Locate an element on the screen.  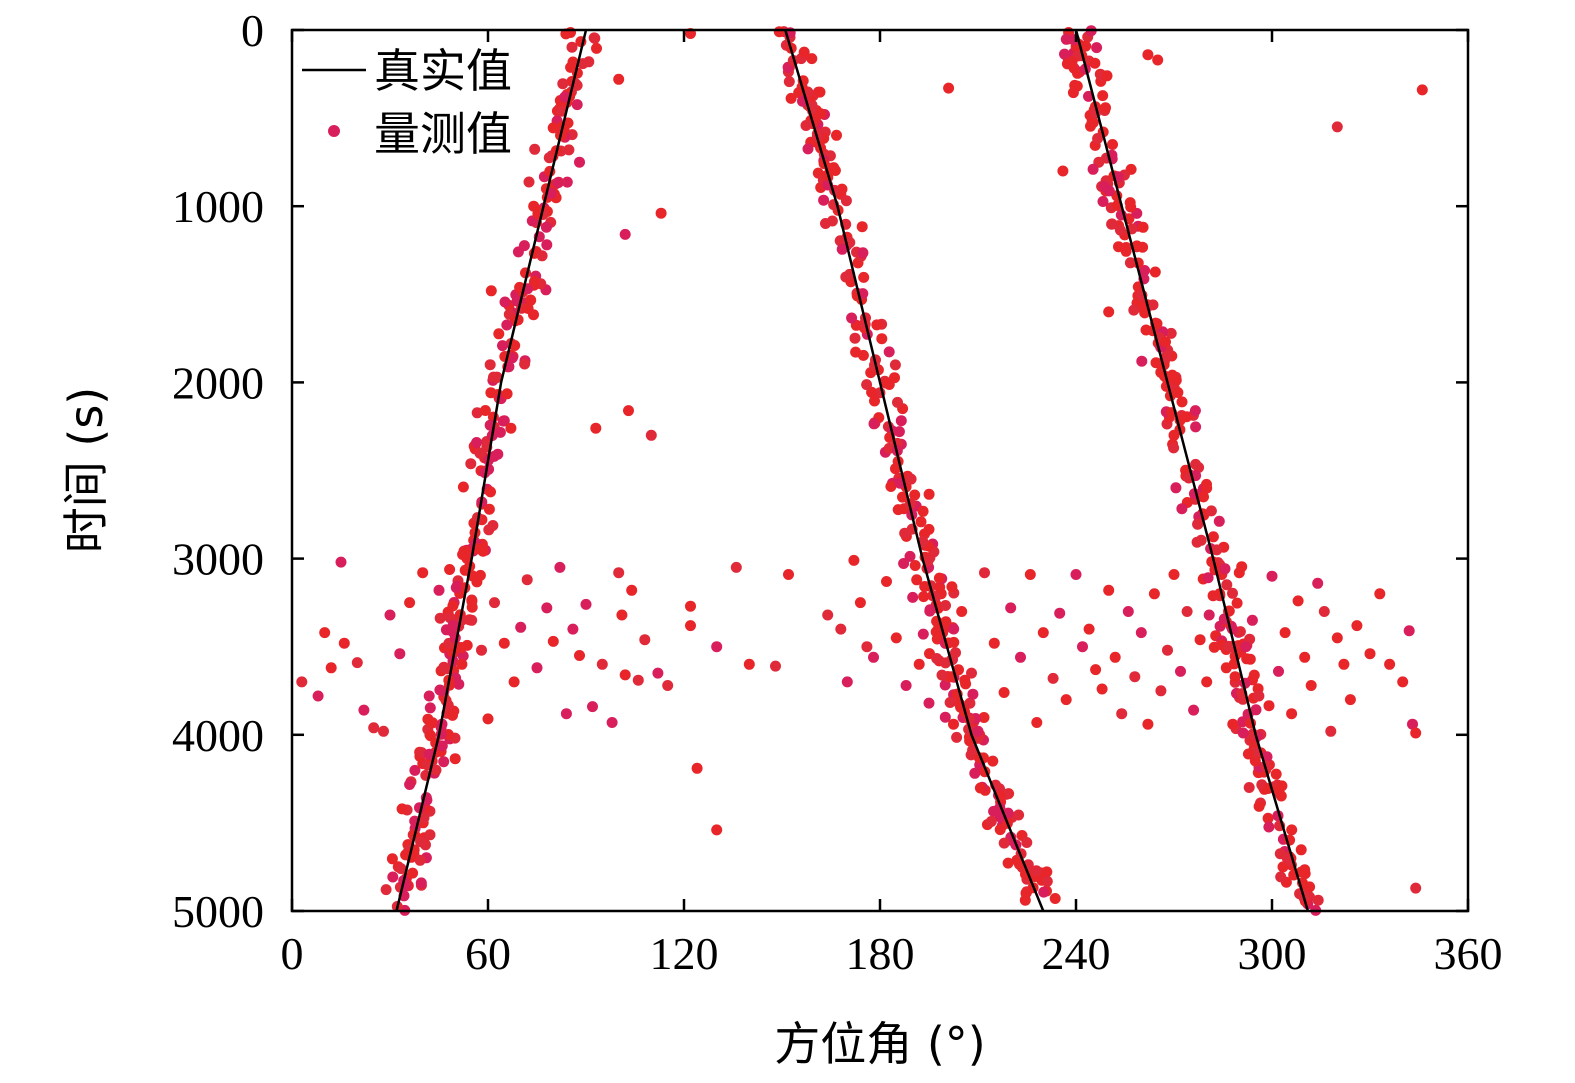
y-tick-label: 2000 is located at coordinates (218, 382).